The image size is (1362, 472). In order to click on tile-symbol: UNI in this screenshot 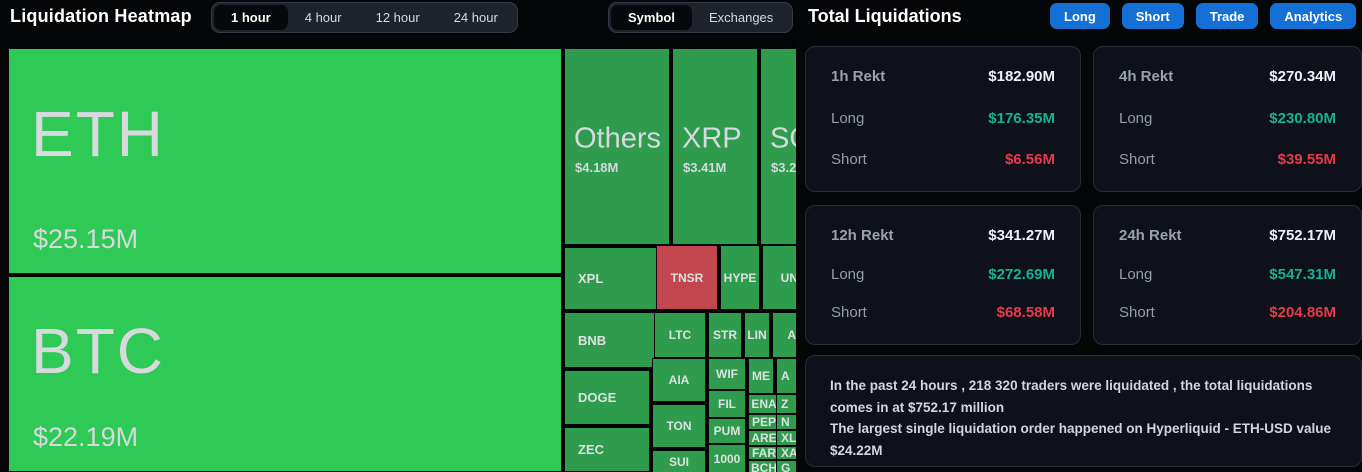, I will do `click(788, 277)`.